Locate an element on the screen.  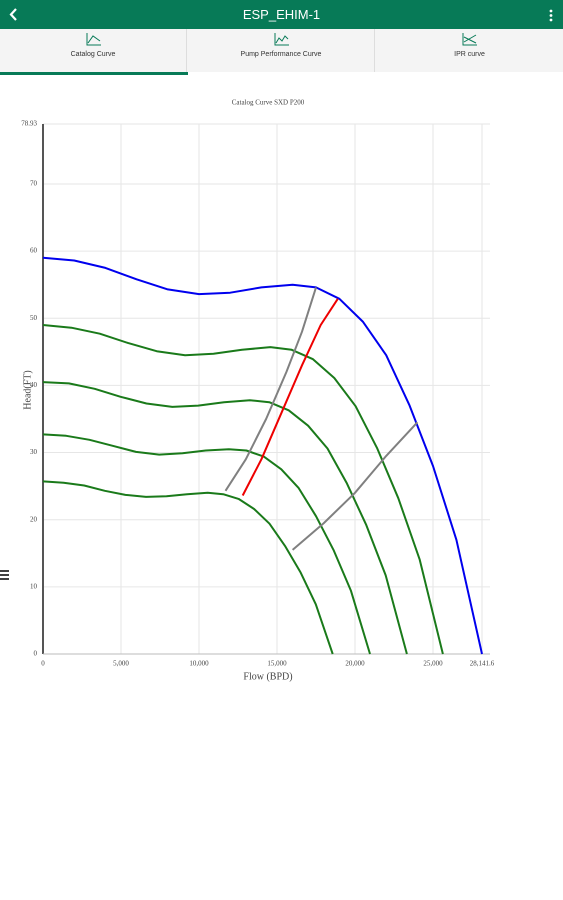
x-axis-label: Flow (BPD) is located at coordinates (267, 676).